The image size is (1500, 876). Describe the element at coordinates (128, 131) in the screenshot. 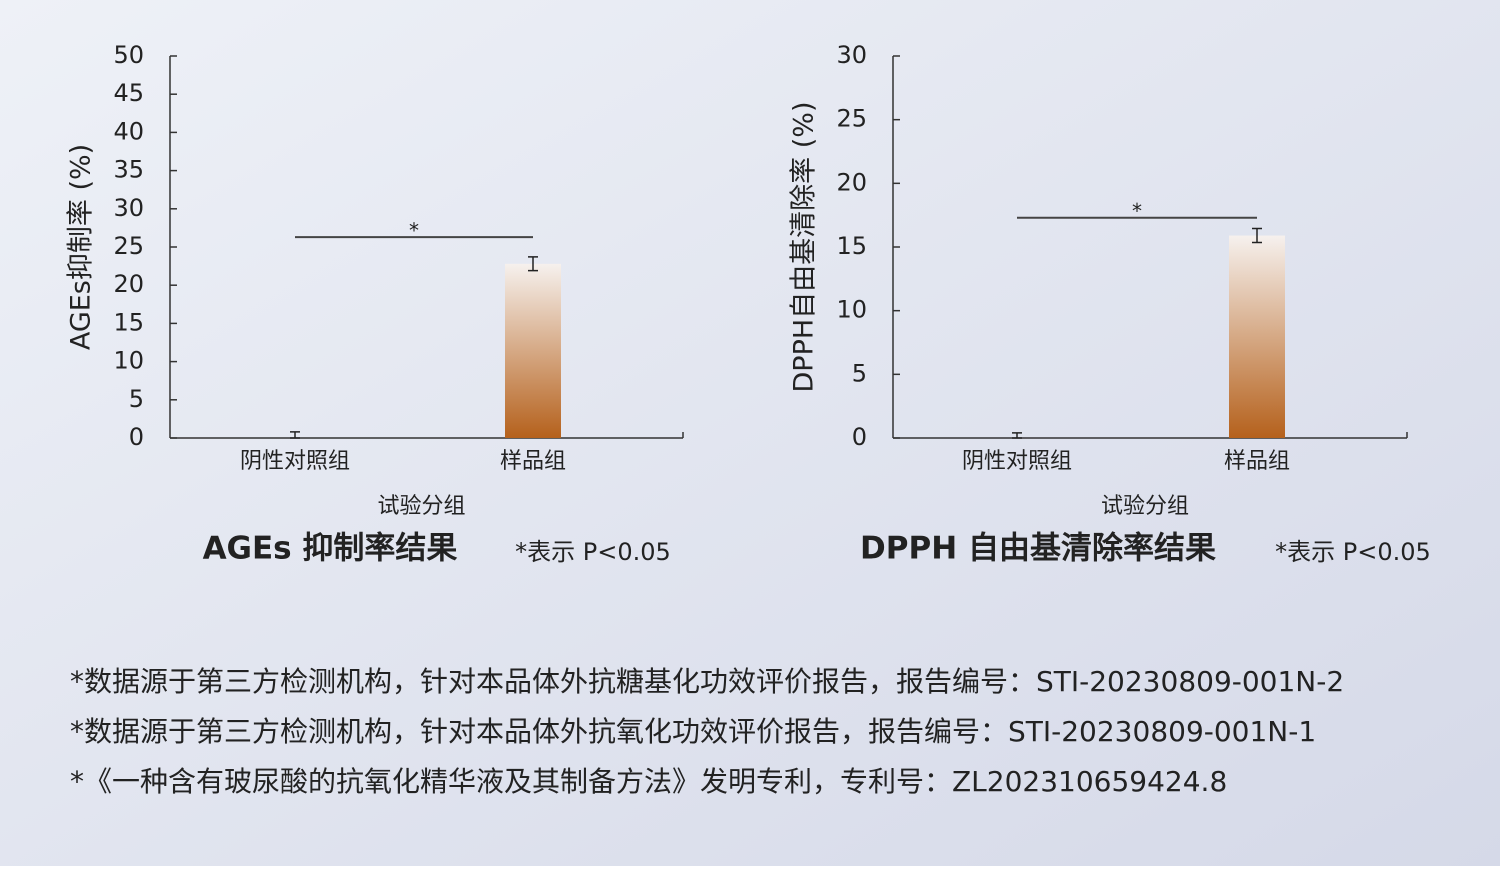

I see `y-tick-label: 40` at that location.